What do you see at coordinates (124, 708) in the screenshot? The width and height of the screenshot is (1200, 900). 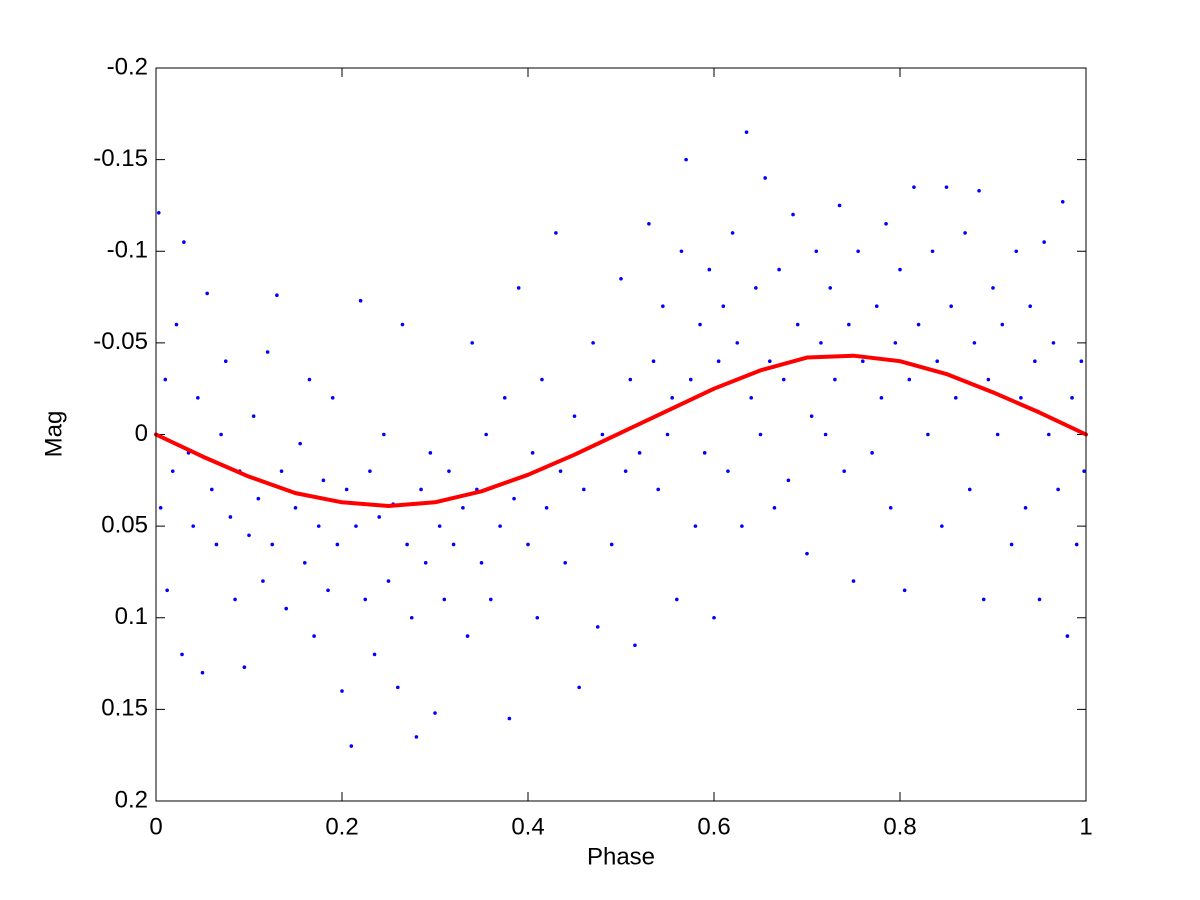 I see `y-tick-label: 0.15` at bounding box center [124, 708].